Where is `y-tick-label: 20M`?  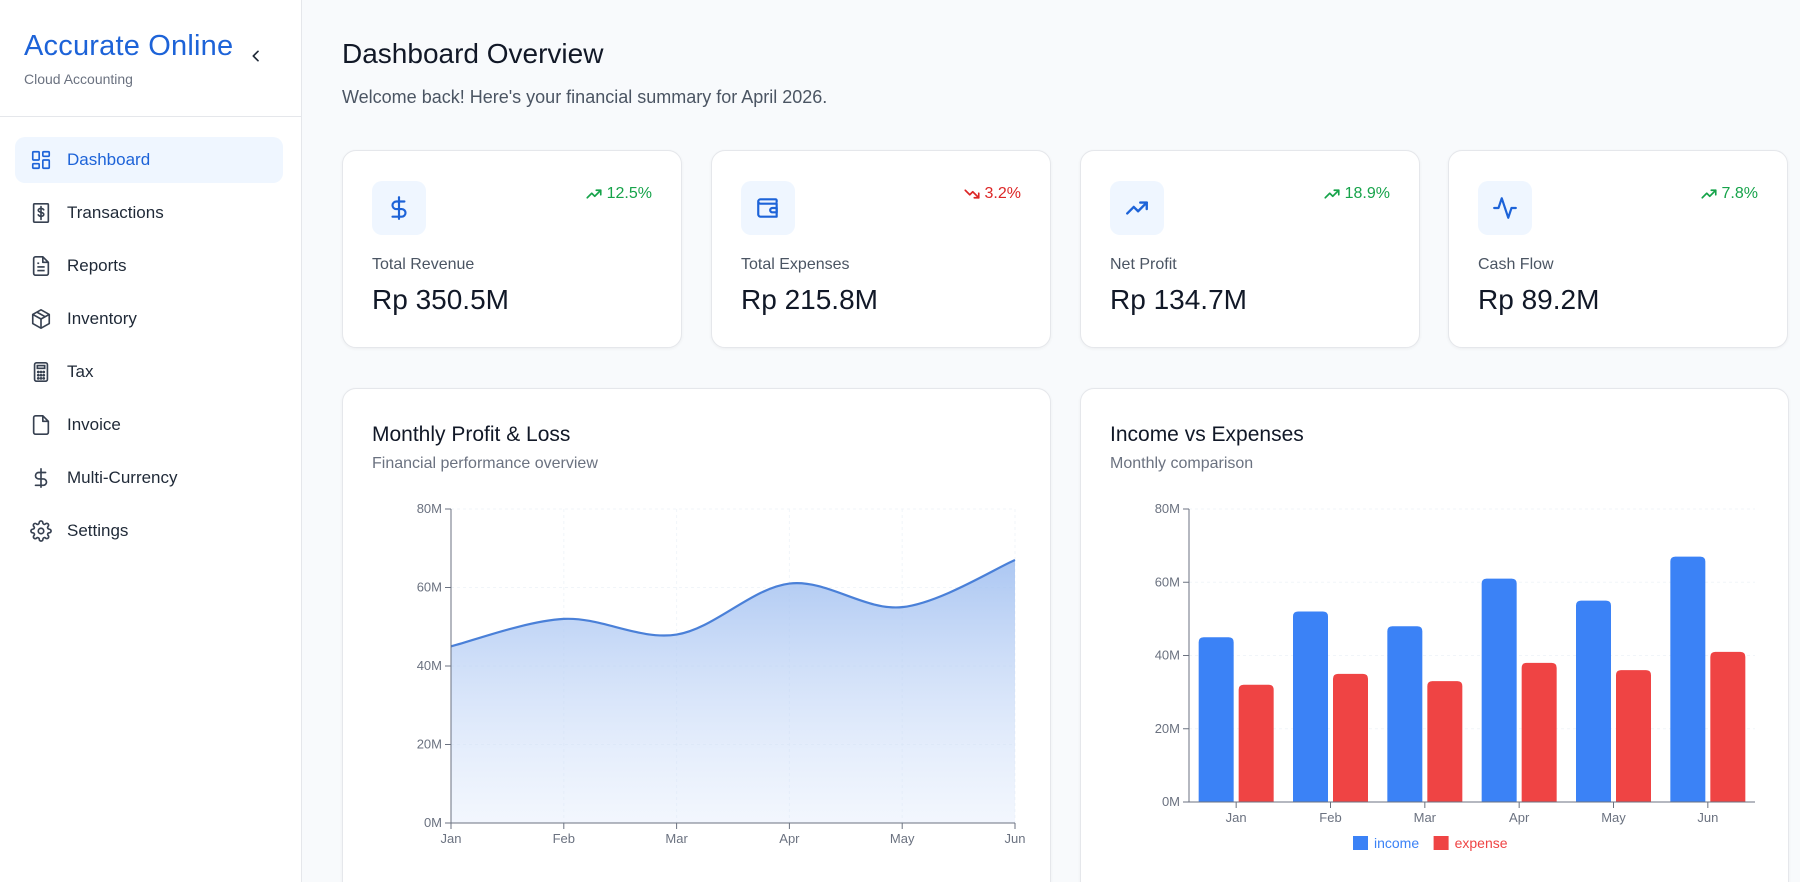 y-tick-label: 20M is located at coordinates (429, 744).